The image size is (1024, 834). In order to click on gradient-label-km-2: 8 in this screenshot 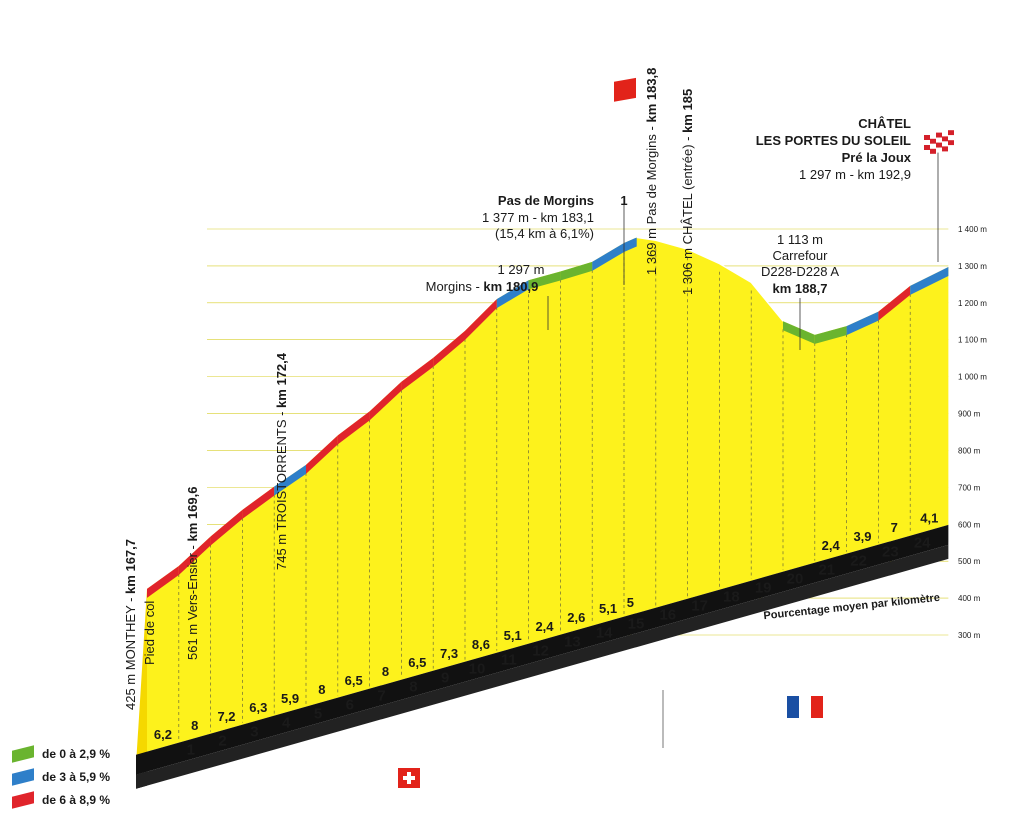, I will do `click(194, 725)`.